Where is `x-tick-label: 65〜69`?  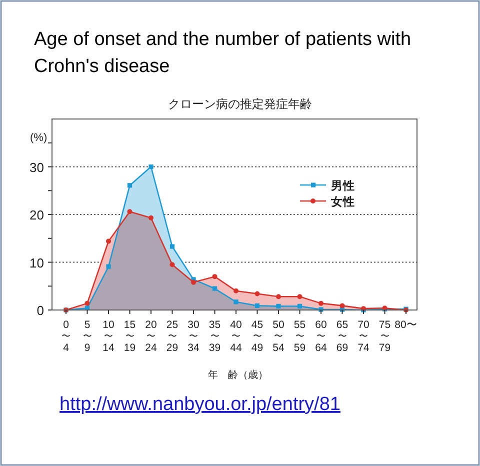 x-tick-label: 65〜69 is located at coordinates (342, 336).